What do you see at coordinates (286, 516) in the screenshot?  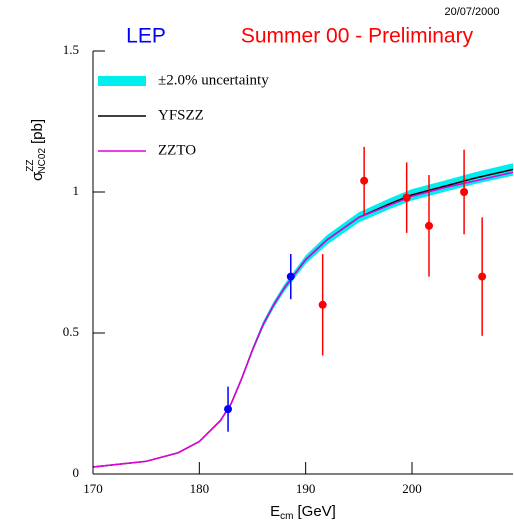 I see `x-label-sub: cm` at bounding box center [286, 516].